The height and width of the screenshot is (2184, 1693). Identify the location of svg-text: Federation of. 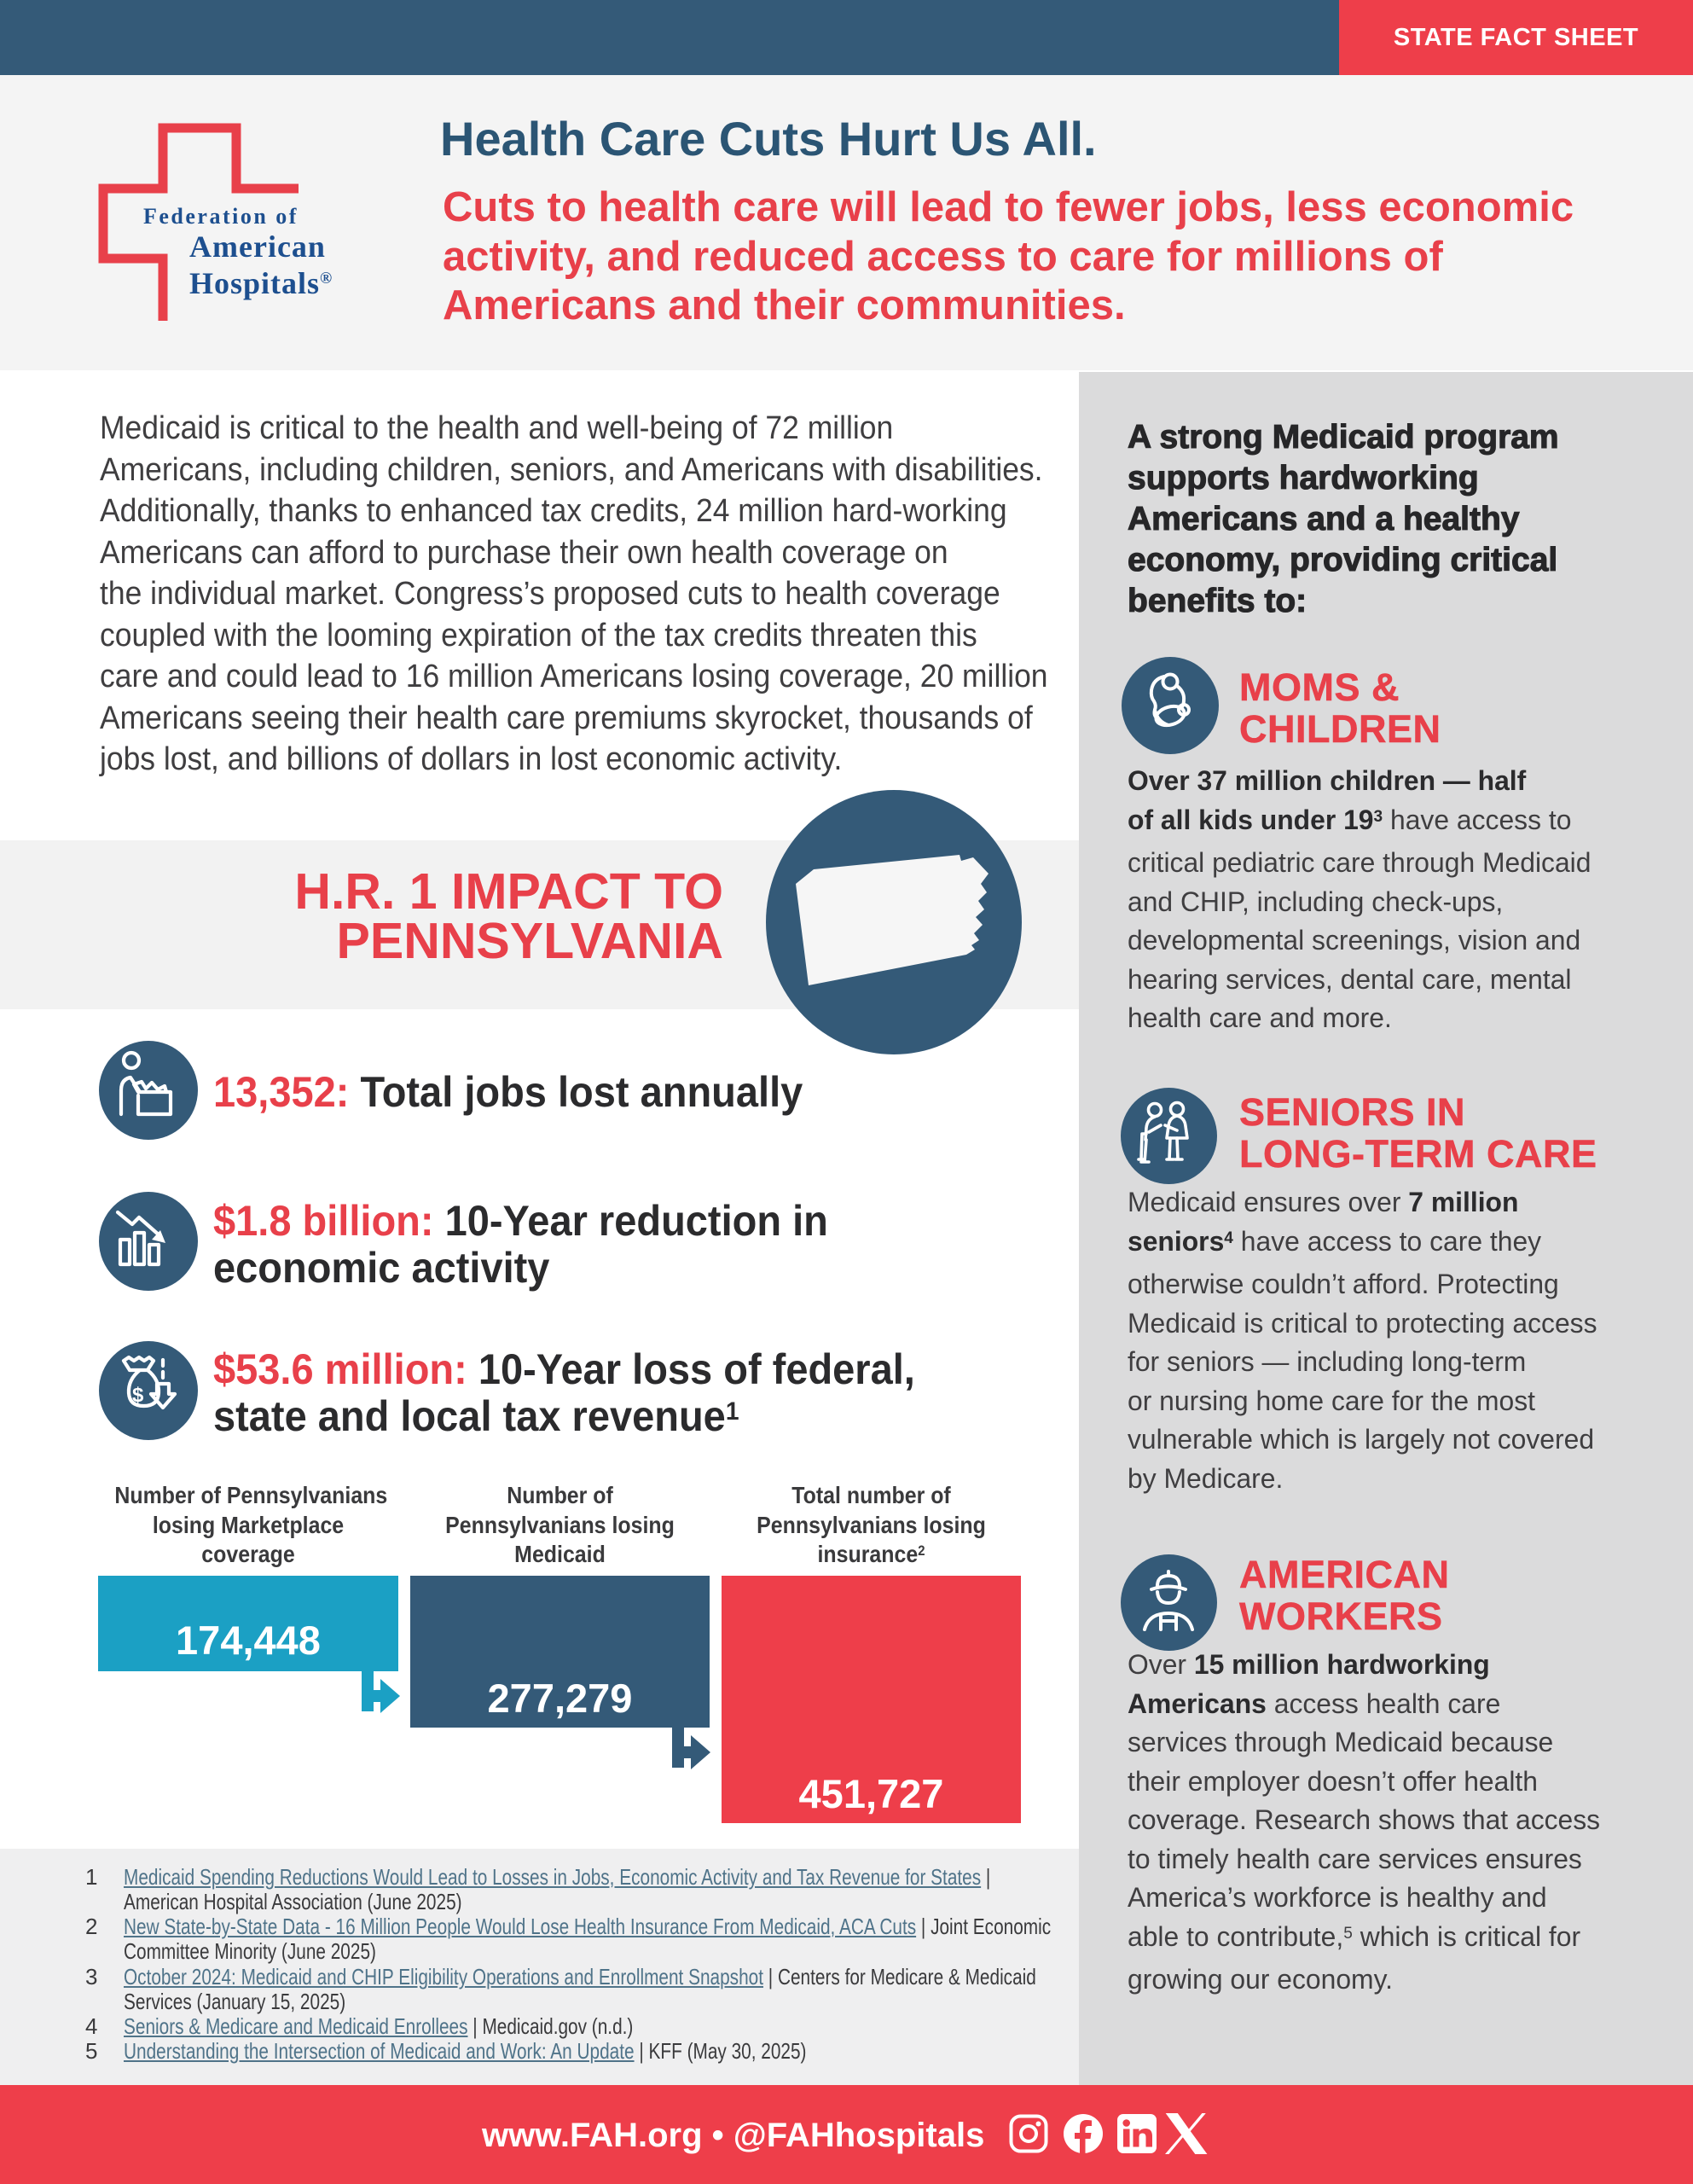
(221, 216).